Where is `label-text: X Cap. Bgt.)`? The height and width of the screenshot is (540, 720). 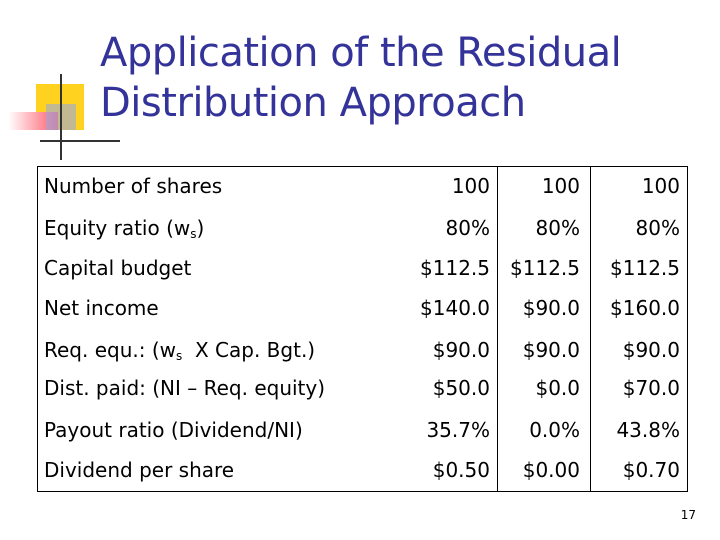 label-text: X Cap. Bgt.) is located at coordinates (249, 350).